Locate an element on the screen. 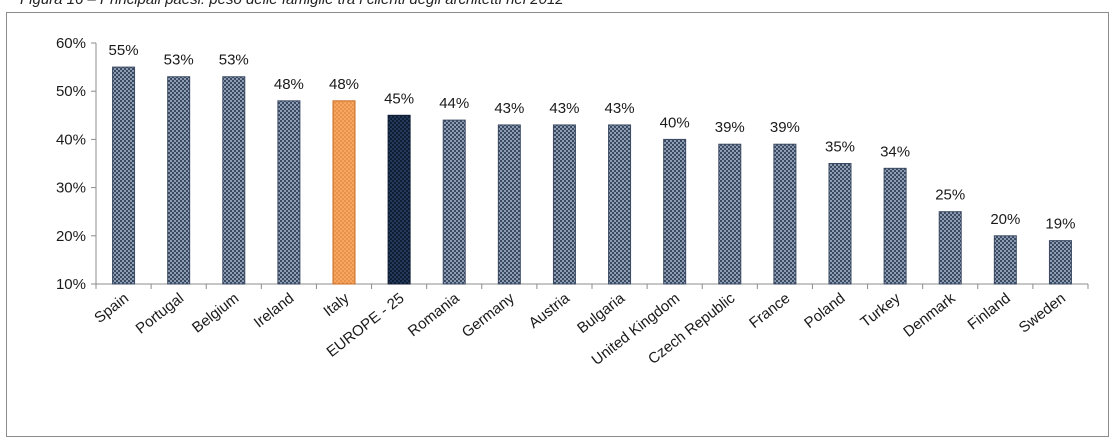 Image resolution: width=1115 pixels, height=439 pixels. bar-czech-republic is located at coordinates (730, 214).